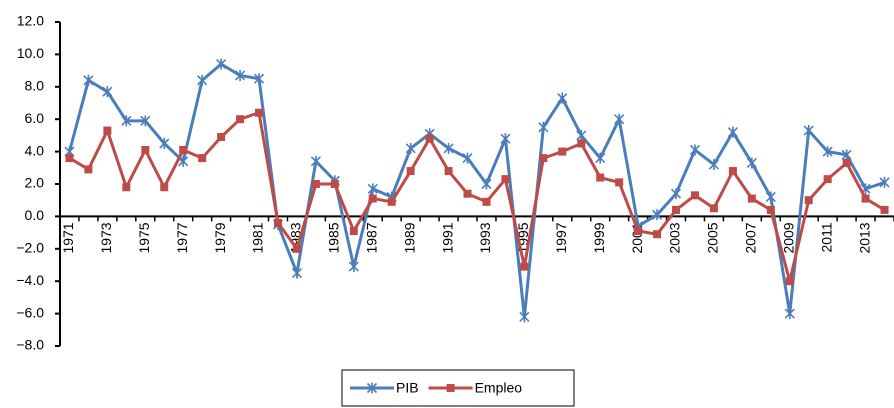  What do you see at coordinates (371, 237) in the screenshot?
I see `x-tick-label: 1987` at bounding box center [371, 237].